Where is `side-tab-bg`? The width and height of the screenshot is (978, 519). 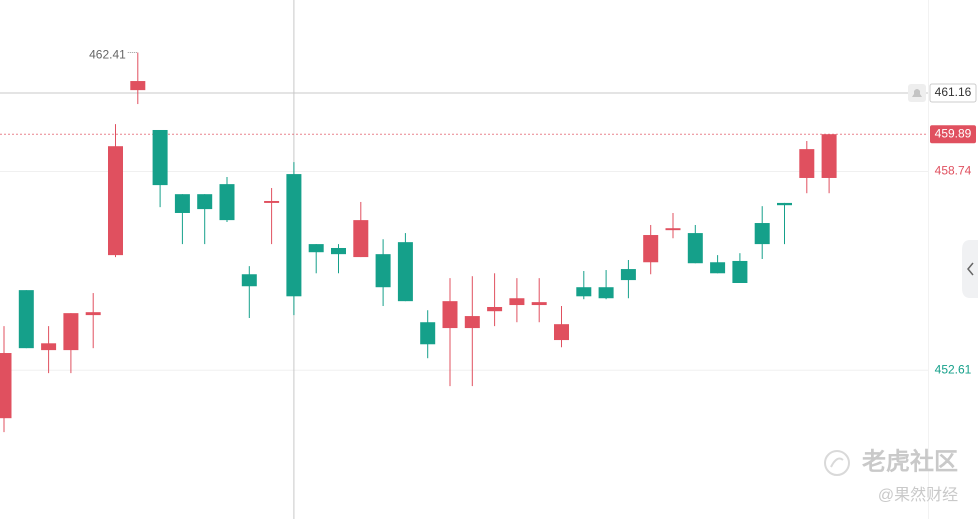 side-tab-bg is located at coordinates (970, 269).